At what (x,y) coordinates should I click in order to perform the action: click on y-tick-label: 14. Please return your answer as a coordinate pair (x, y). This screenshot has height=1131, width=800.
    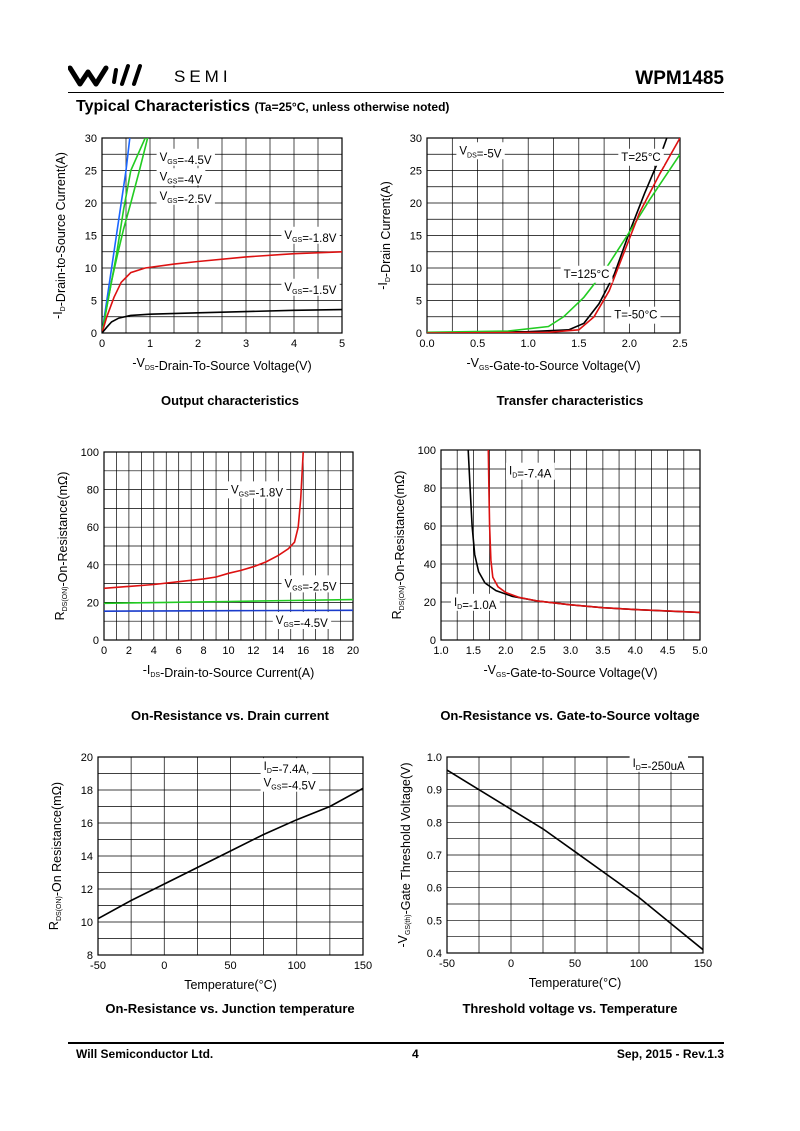
    Looking at the image, I should click on (87, 857).